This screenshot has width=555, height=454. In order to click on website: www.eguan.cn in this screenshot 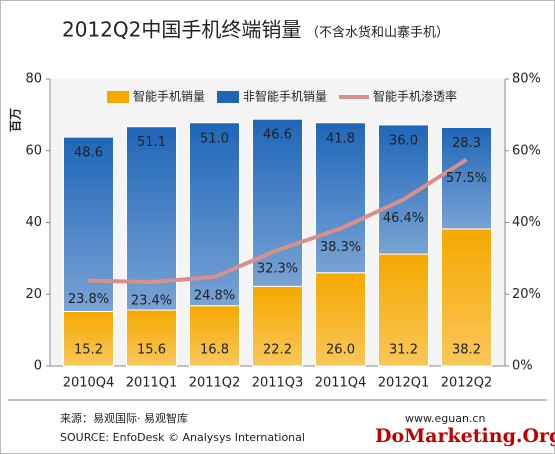, I will do `click(445, 418)`.